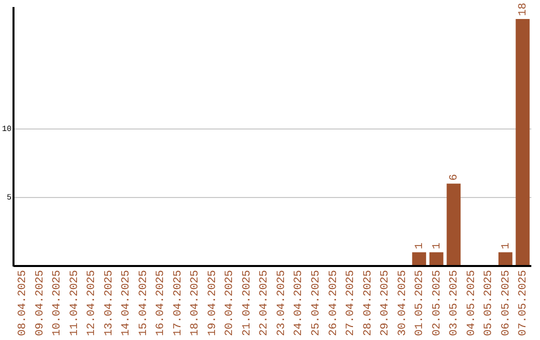 The image size is (540, 340). Describe the element at coordinates (230, 303) in the screenshot. I see `x-tick-label: 20.04.2025` at that location.